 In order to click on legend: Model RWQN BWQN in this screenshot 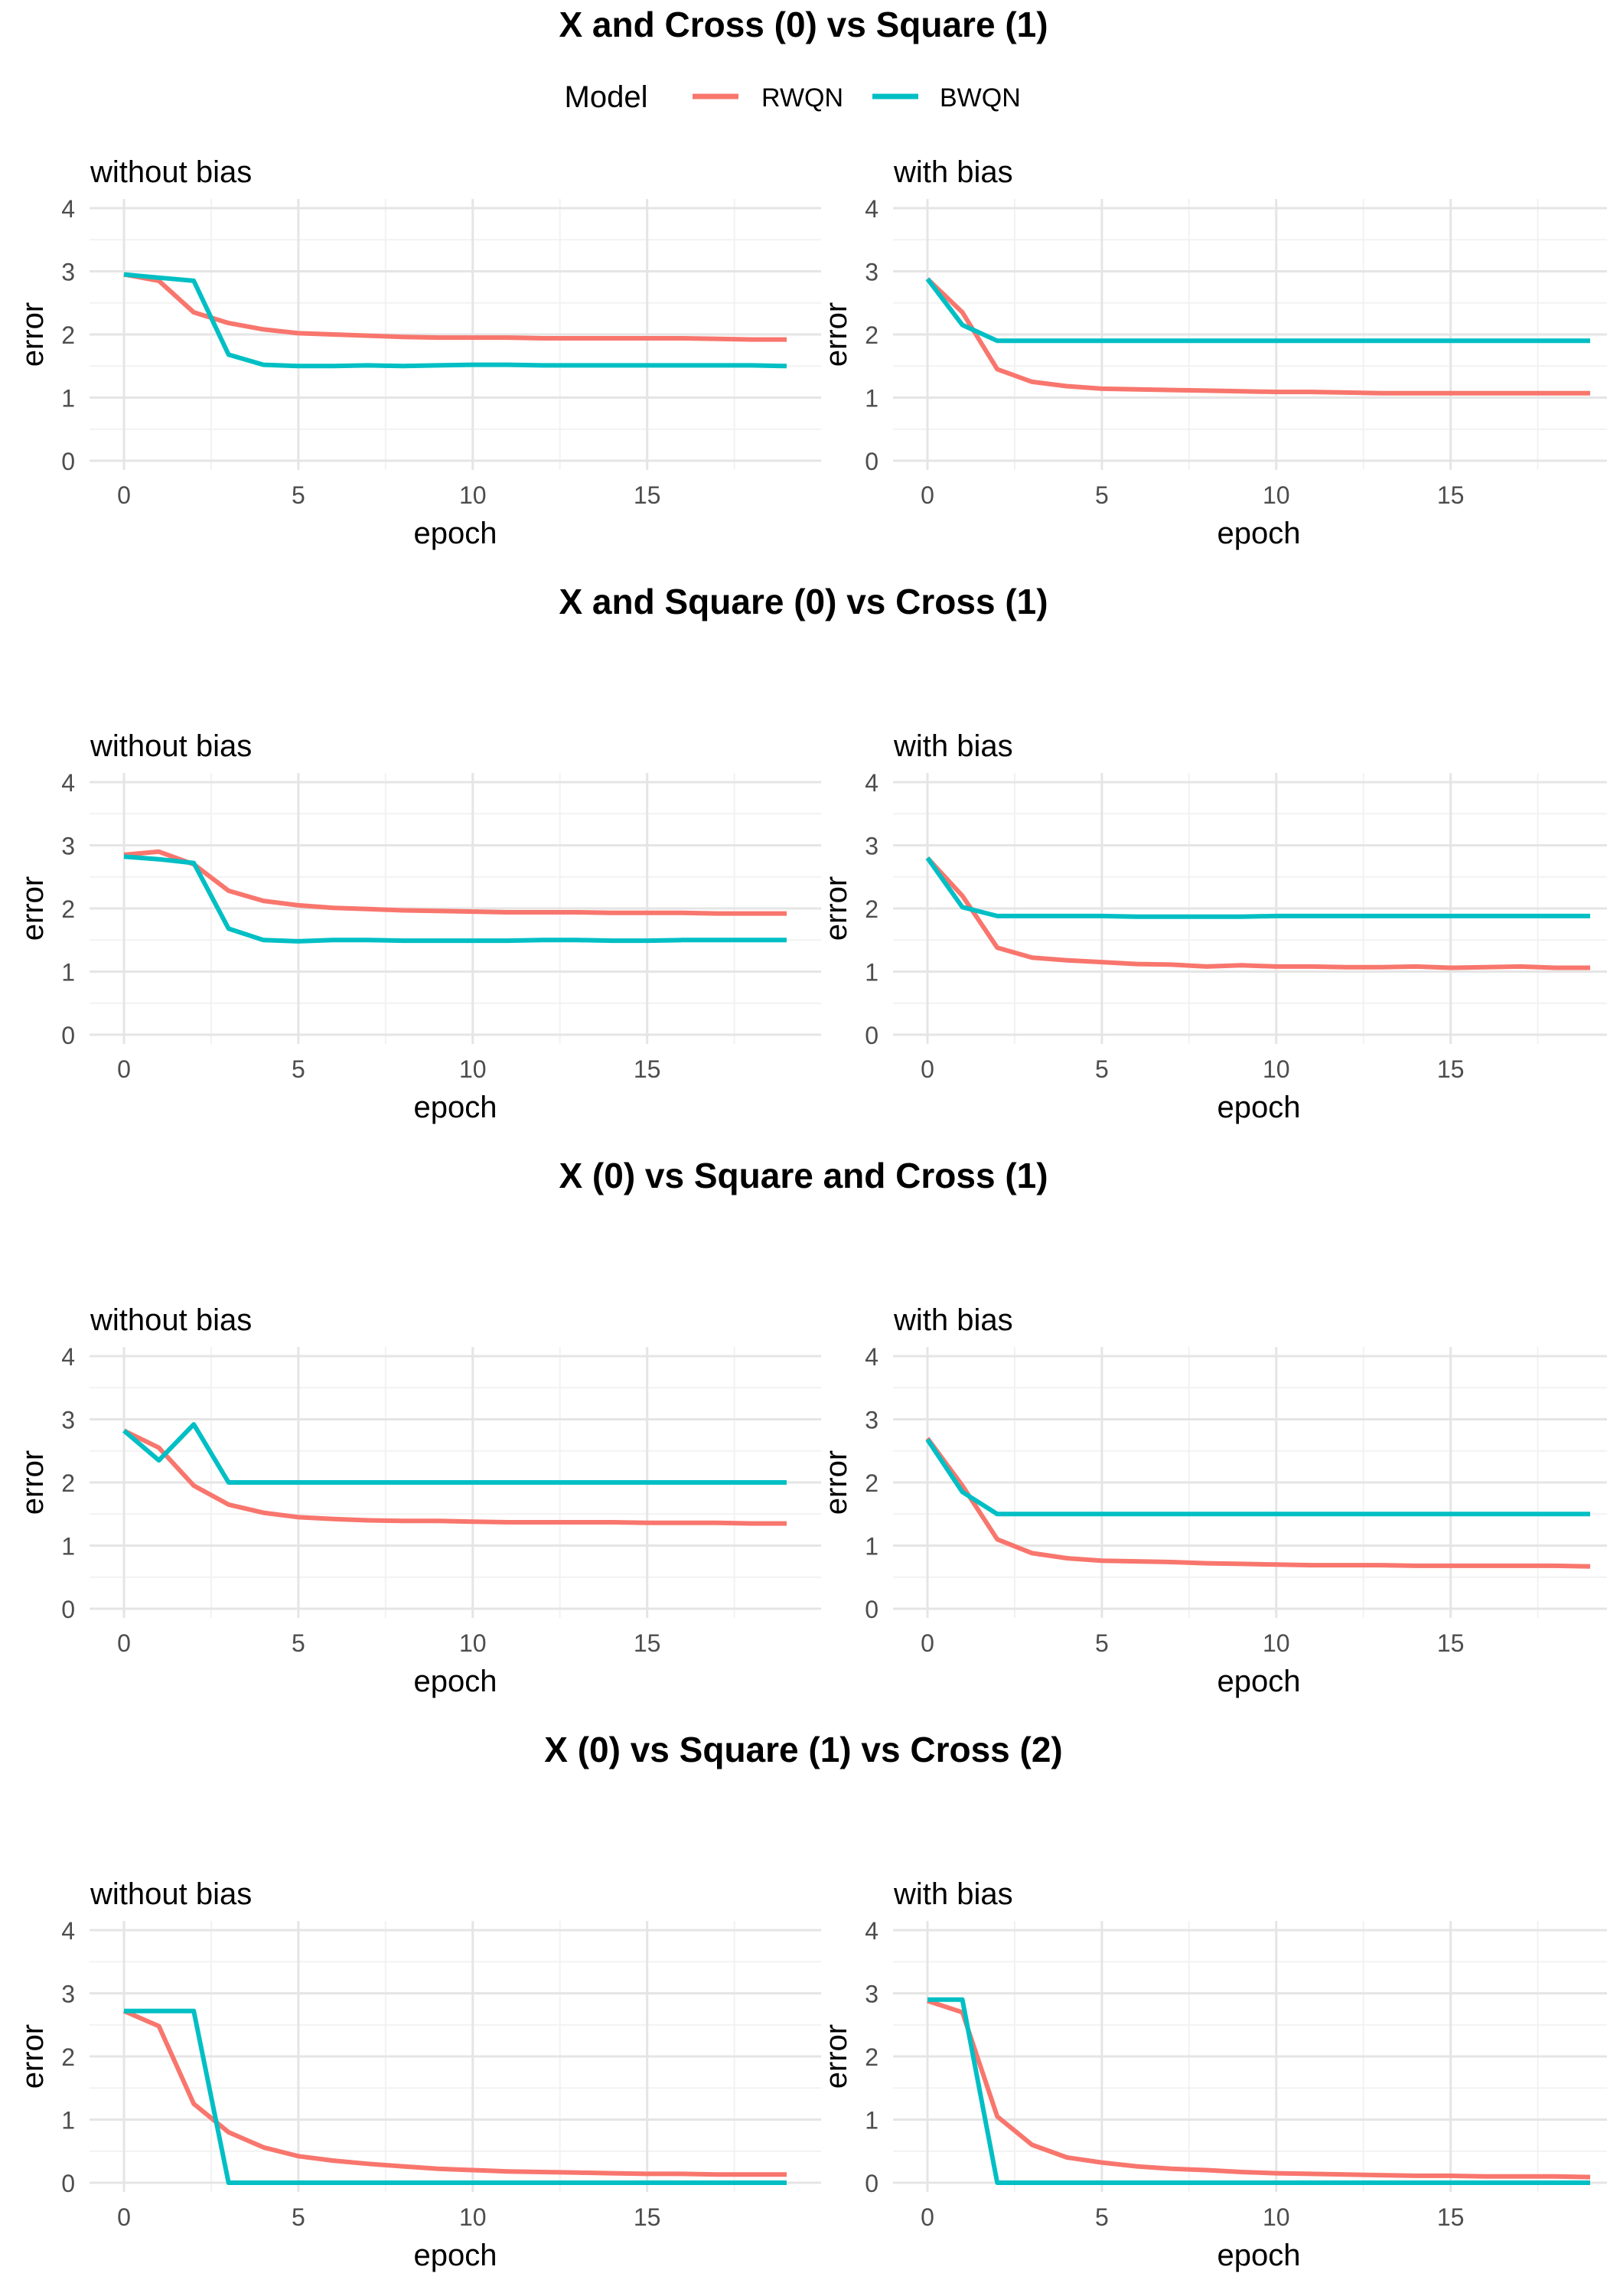, I will do `click(793, 97)`.